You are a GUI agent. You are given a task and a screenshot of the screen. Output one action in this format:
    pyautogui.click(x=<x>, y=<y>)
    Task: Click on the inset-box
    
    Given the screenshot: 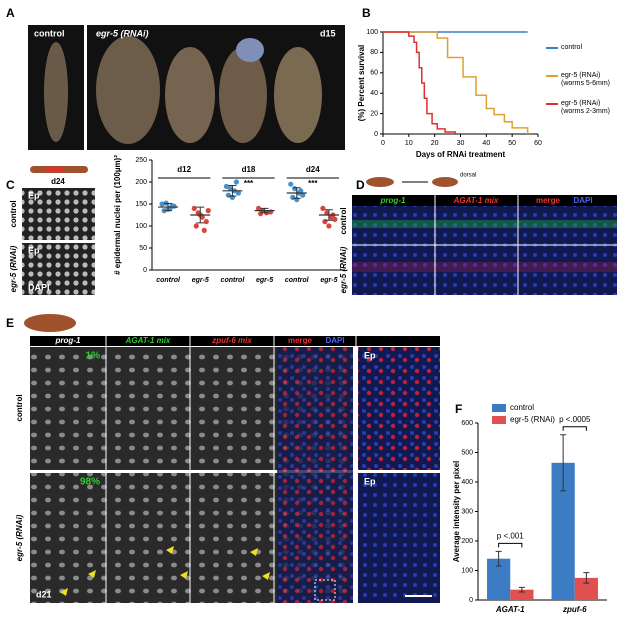 What is the action you would take?
    pyautogui.click(x=325, y=590)
    